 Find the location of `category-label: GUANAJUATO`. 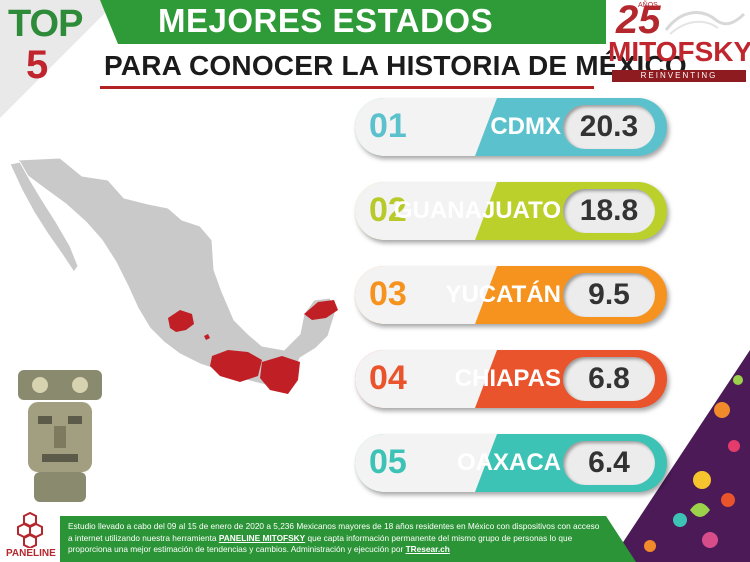

category-label: GUANAJUATO is located at coordinates (477, 210).